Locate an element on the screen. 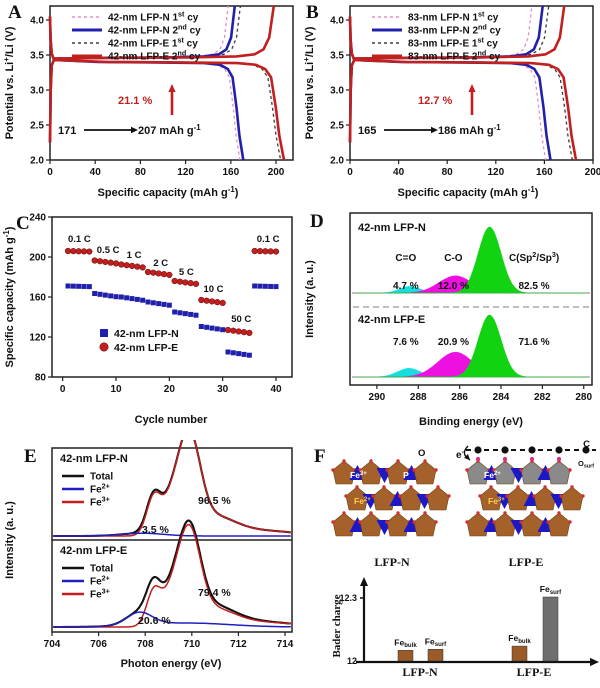 The image size is (600, 688). structure-lfp-e: e- C Osurf Fe2+ Fe3+ is located at coordinates (526, 488).